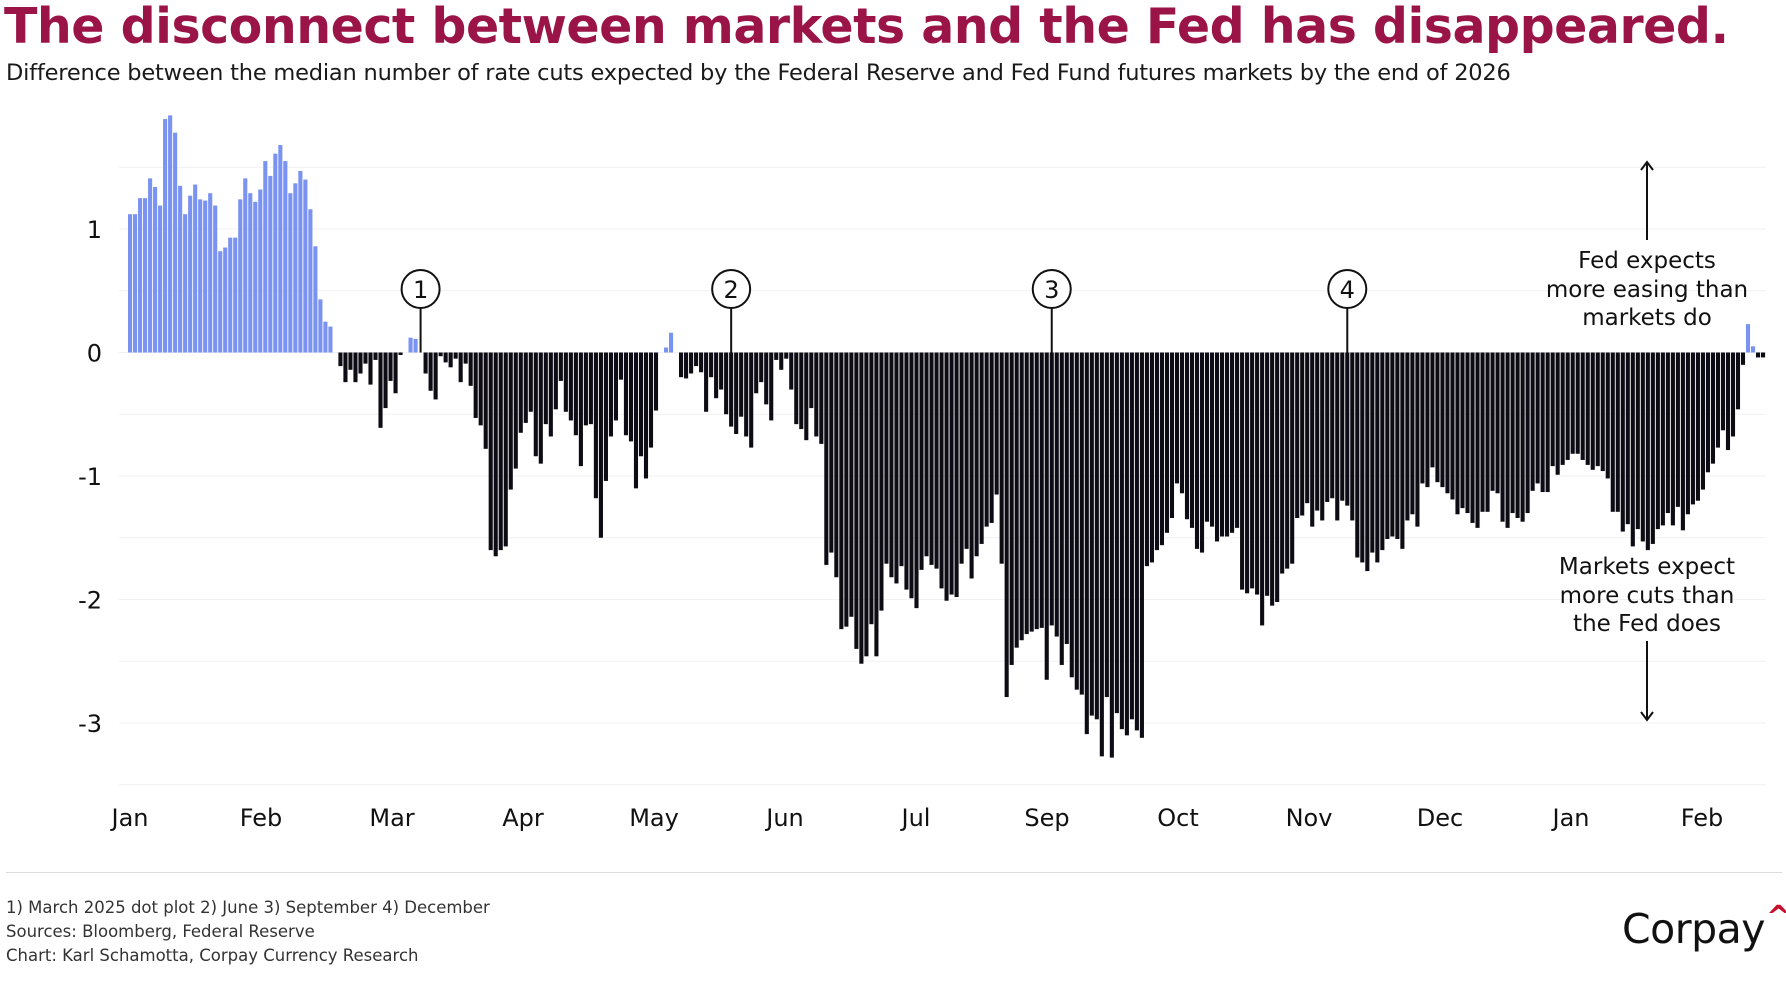 This screenshot has height=1000, width=1786. What do you see at coordinates (731, 290) in the screenshot?
I see `marker-label: 2` at bounding box center [731, 290].